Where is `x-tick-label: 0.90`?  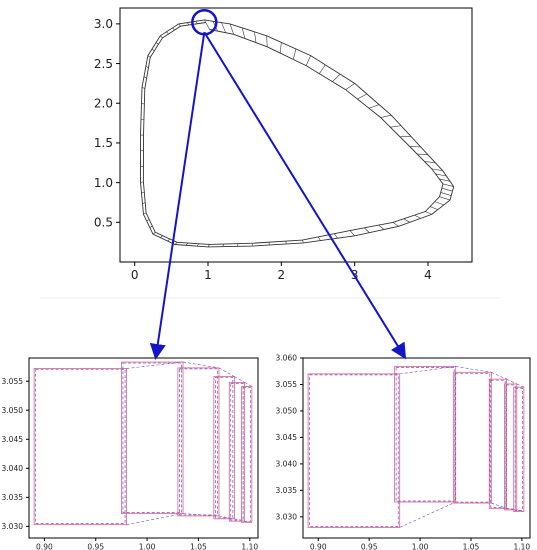
x-tick-label: 0.90 is located at coordinates (318, 546).